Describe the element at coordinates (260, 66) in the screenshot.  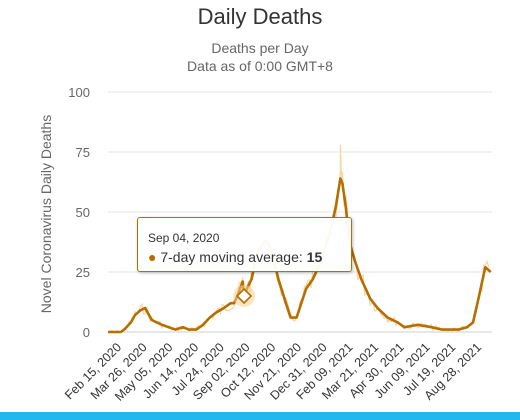
I see `chart-data-timestamp: Data as of 0:00 GMT+8` at that location.